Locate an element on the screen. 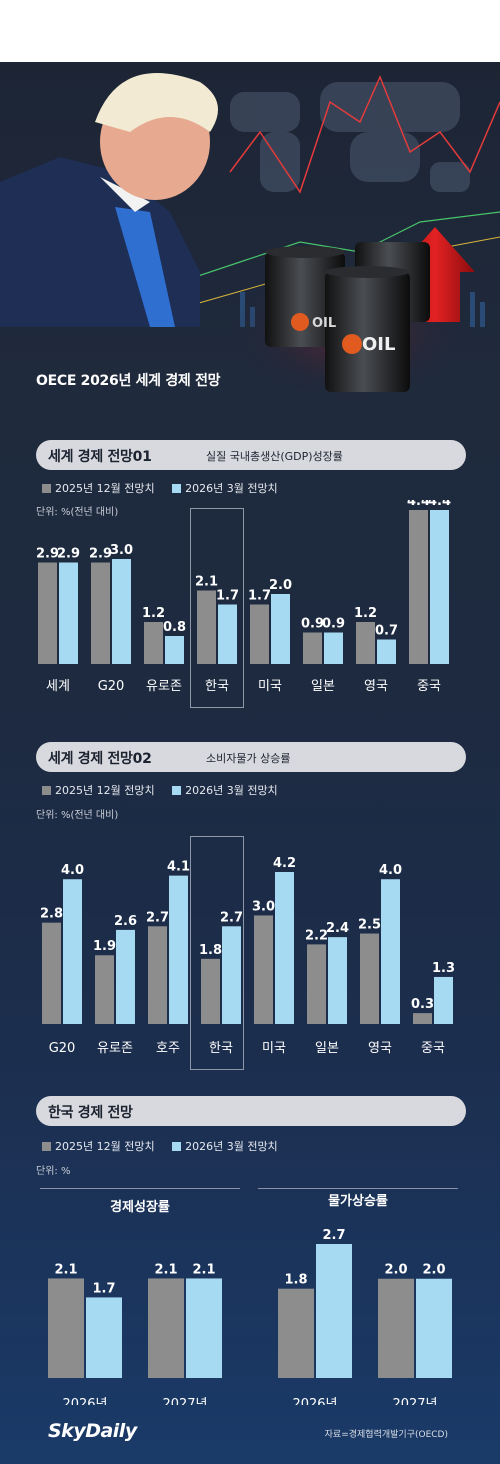 Image resolution: width=500 pixels, height=1464 pixels. data-label-세계-dec: 2.9 is located at coordinates (47, 554).